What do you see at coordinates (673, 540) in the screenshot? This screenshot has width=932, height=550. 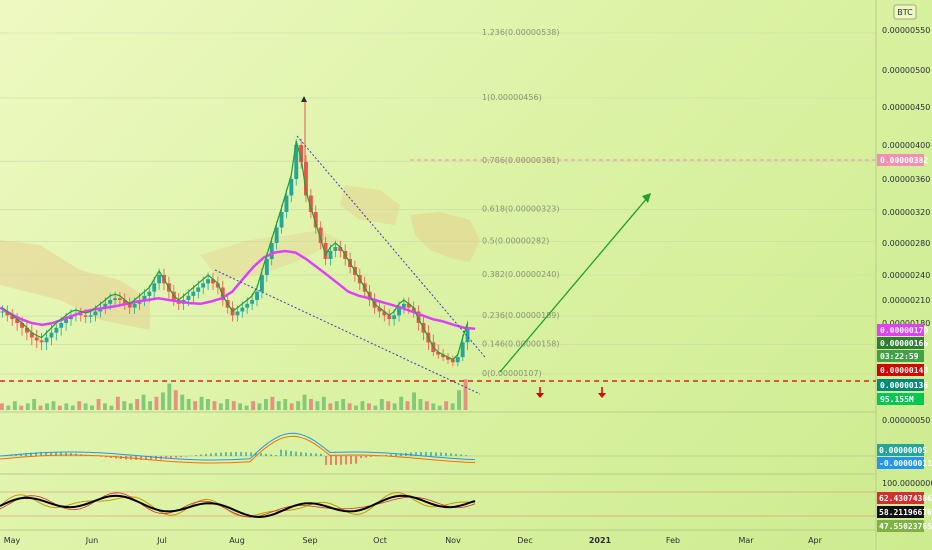 I see `x-tick-label: Feb` at bounding box center [673, 540].